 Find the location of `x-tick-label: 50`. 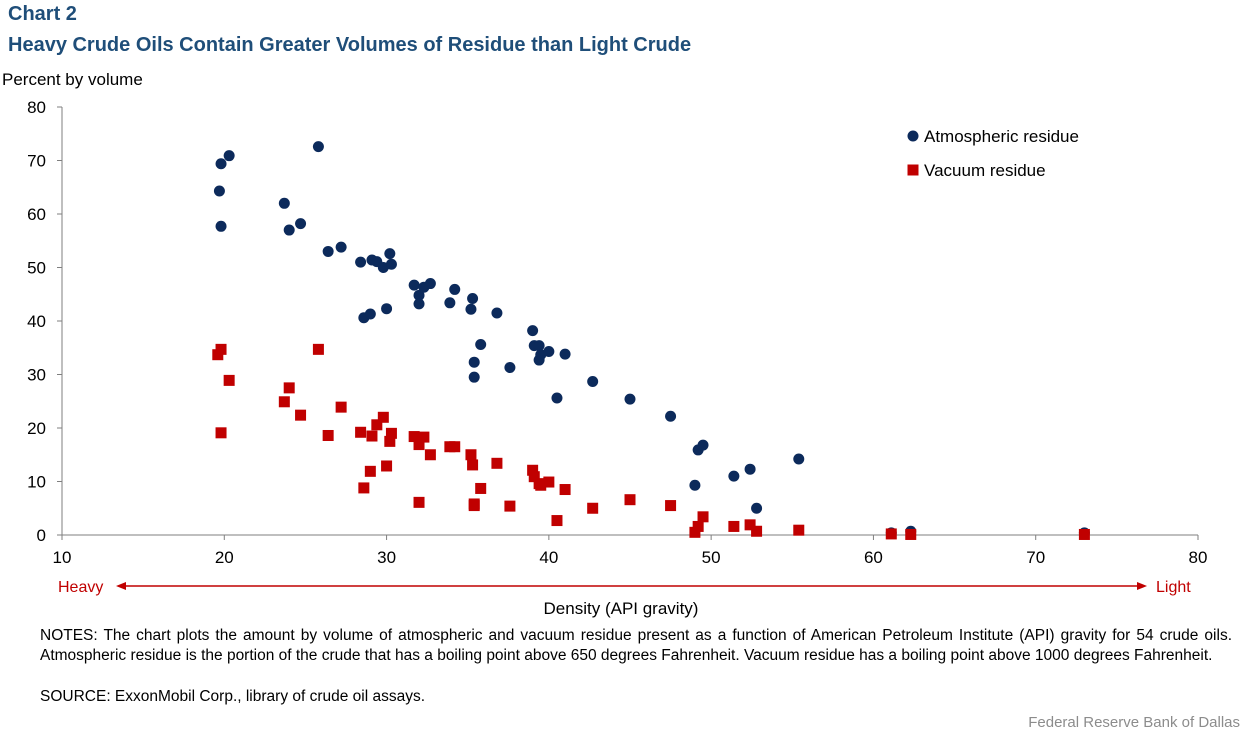

x-tick-label: 50 is located at coordinates (711, 557).